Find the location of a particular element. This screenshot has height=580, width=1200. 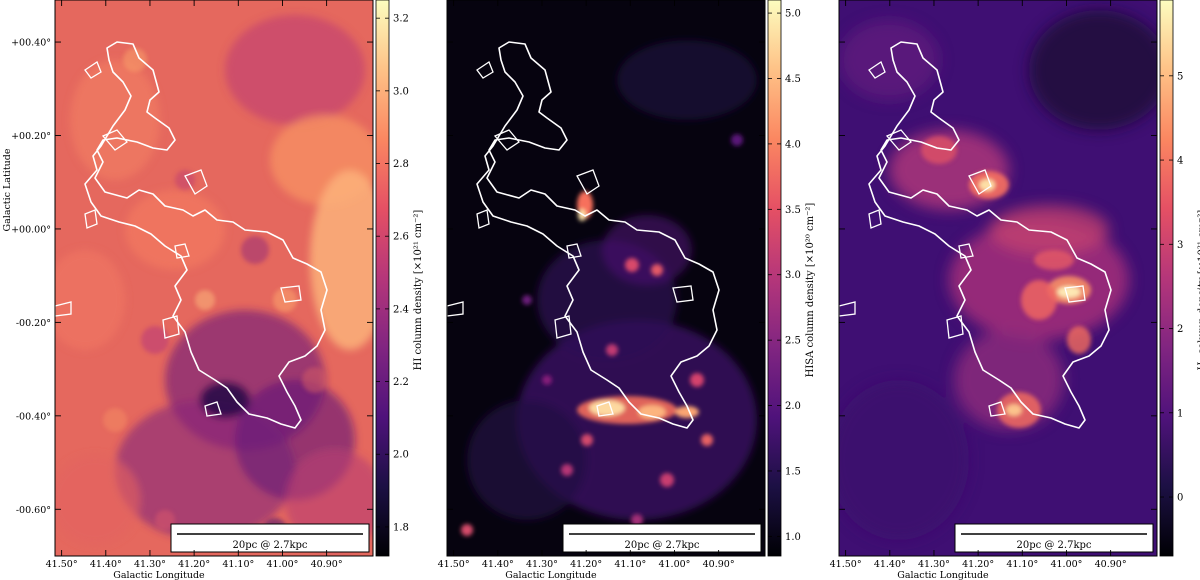

h2-colorbar-tick-label-0: 0 is located at coordinates (1180, 498).